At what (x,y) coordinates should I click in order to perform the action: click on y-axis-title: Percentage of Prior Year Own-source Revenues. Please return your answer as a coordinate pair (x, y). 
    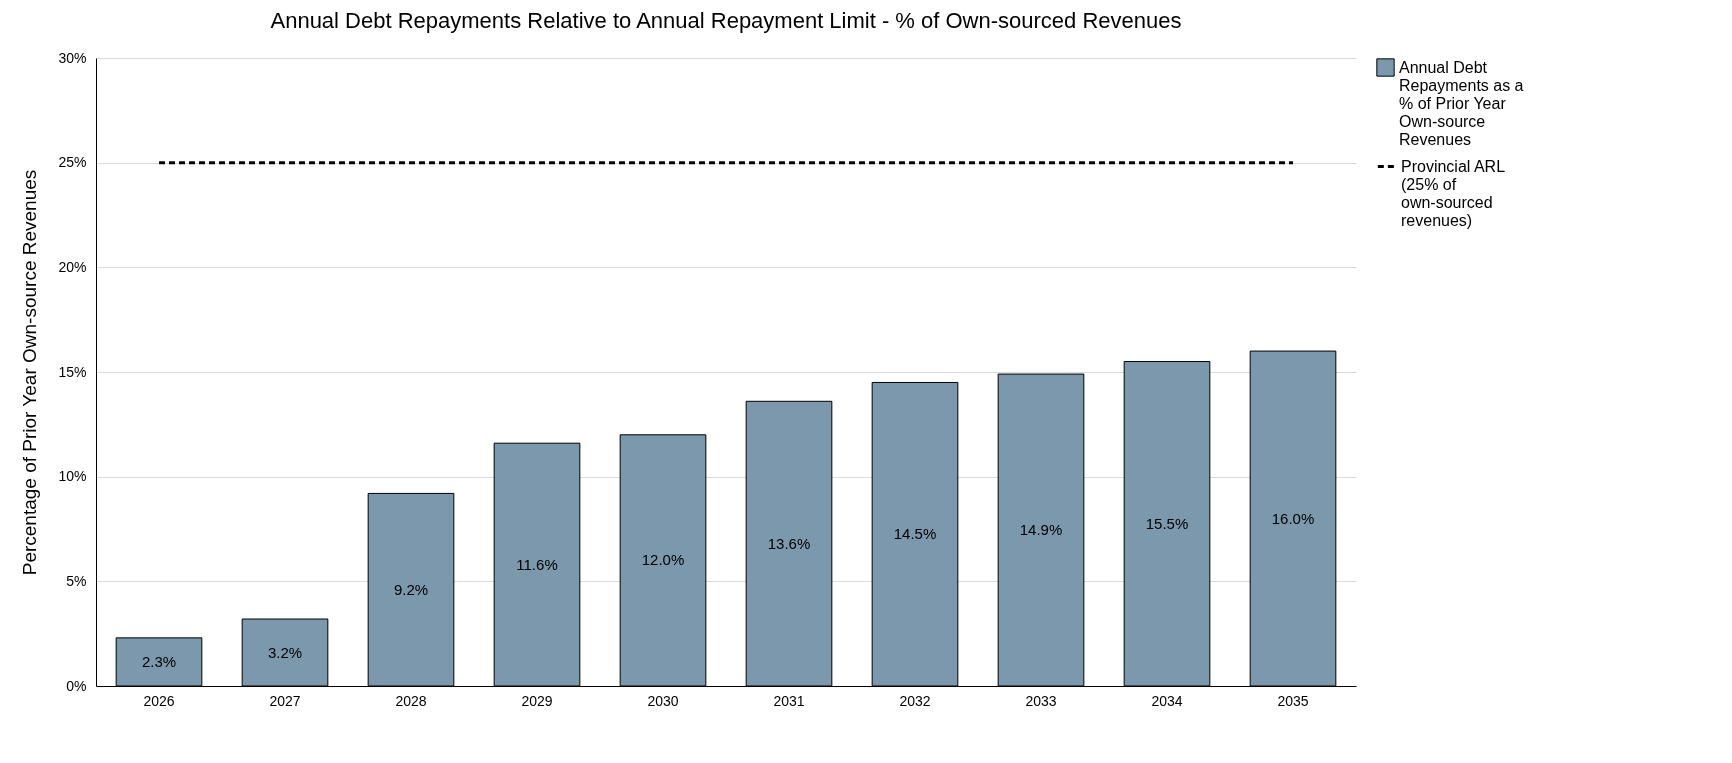
    Looking at the image, I should click on (30, 372).